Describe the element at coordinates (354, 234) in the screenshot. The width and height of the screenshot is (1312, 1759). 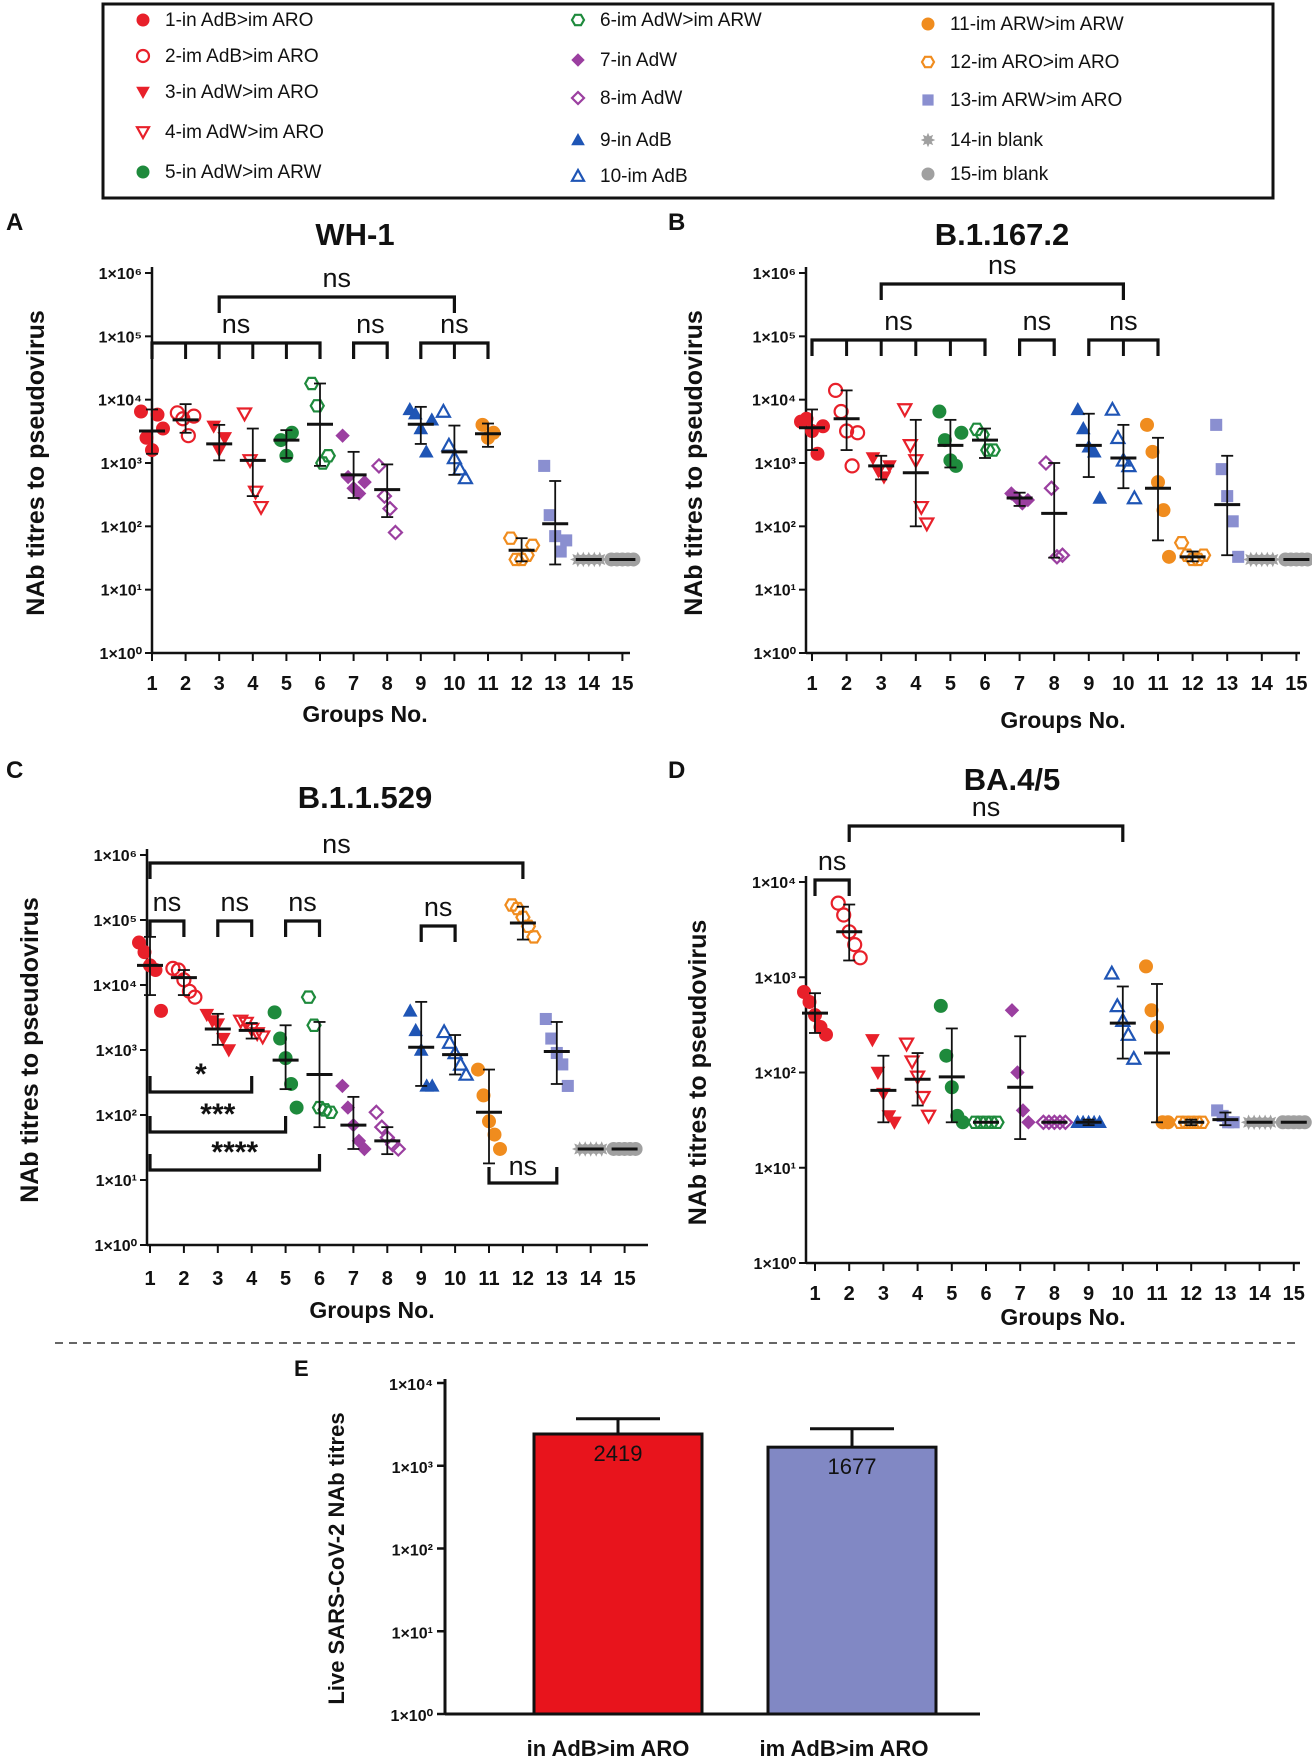
I see `panel-title: WH-1` at that location.